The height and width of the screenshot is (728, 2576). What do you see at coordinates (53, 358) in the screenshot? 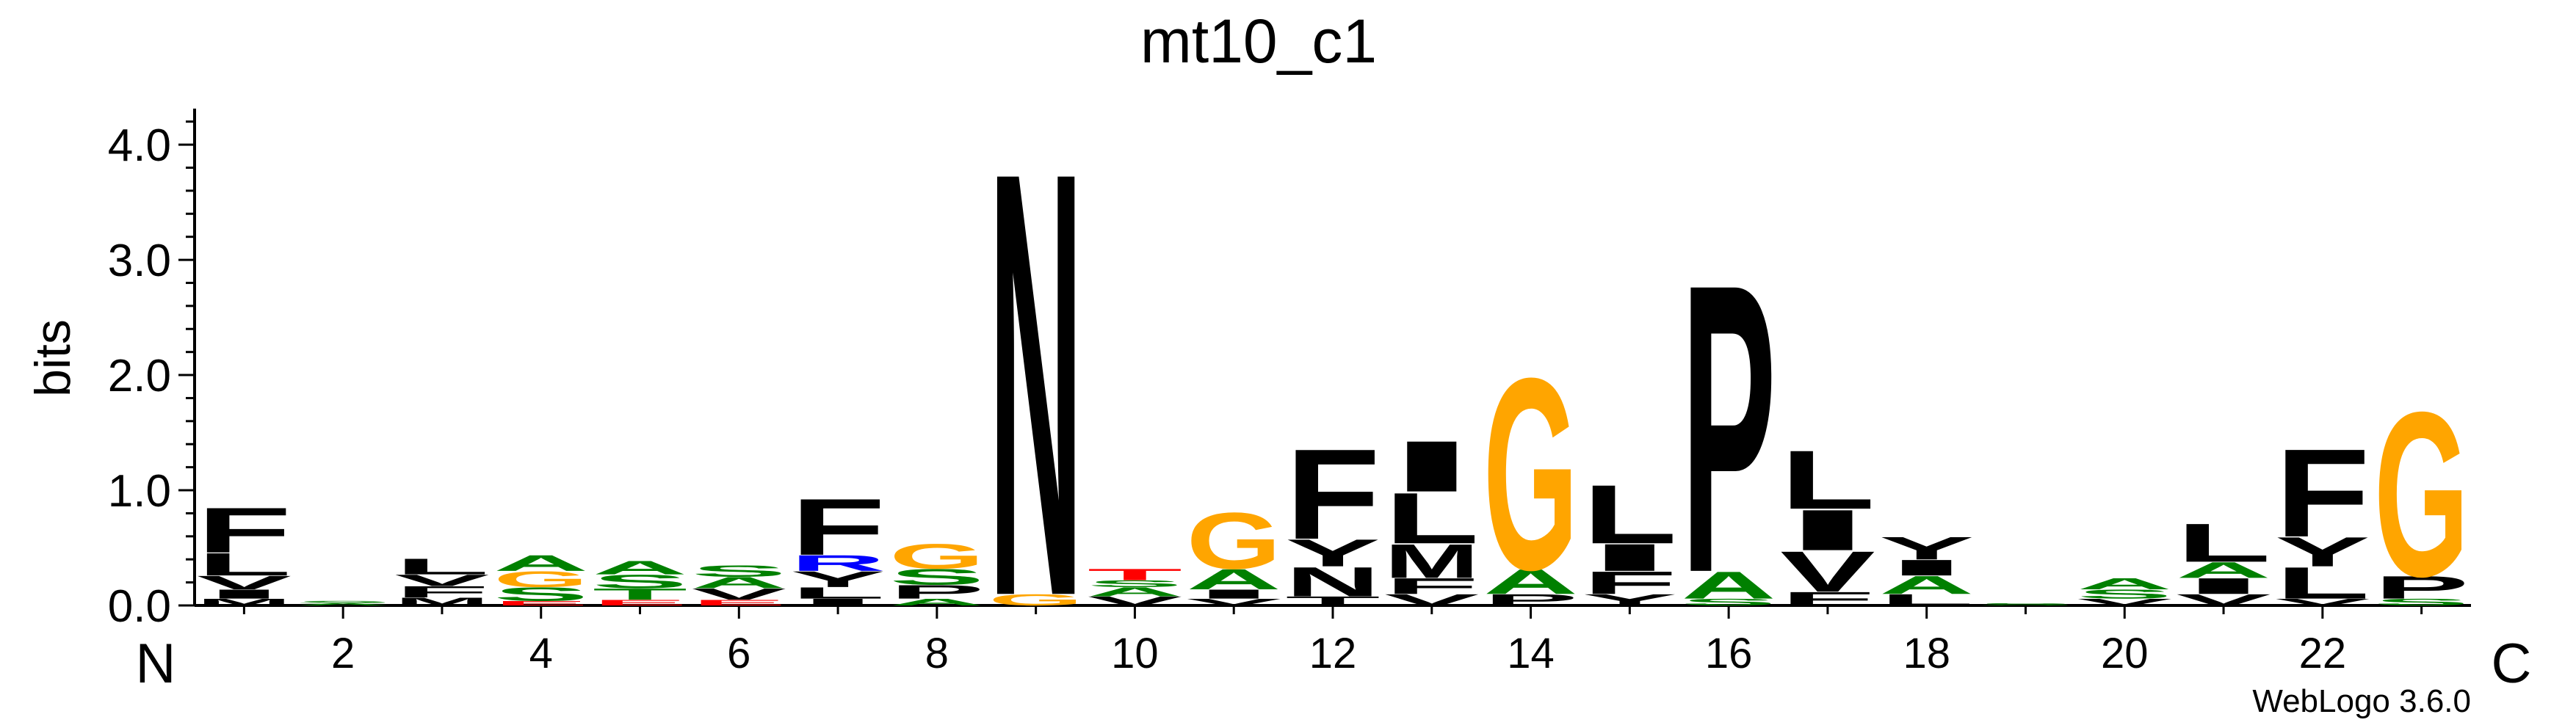
I see `y-axis-label: bits` at bounding box center [53, 358].